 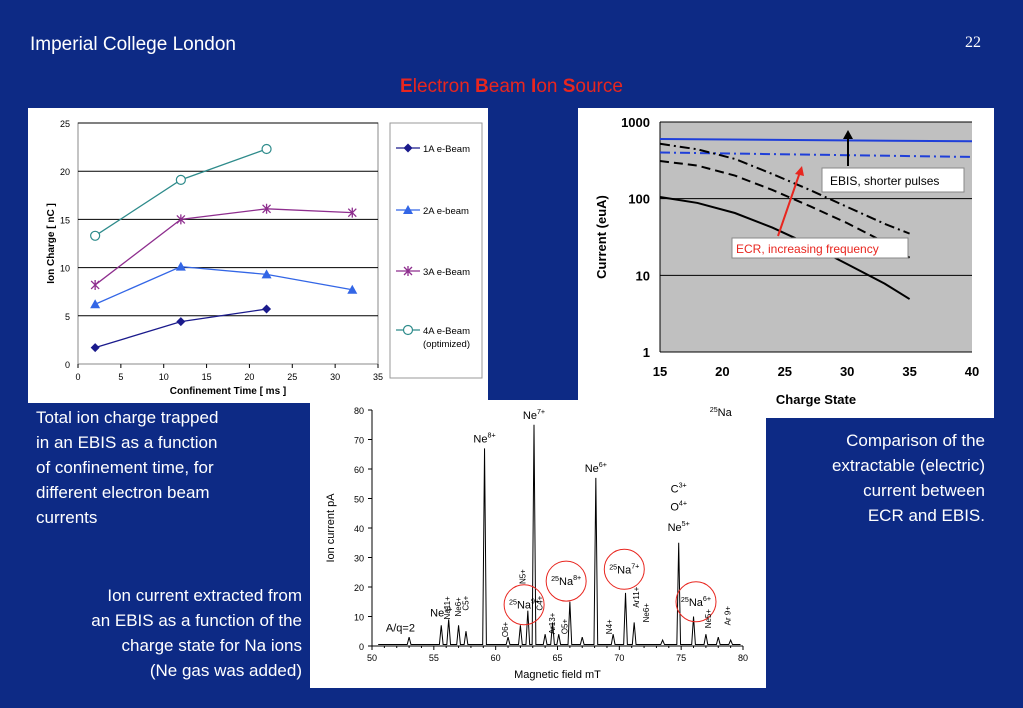 I want to click on legend-label: 4A e-Beam, so click(x=446, y=331).